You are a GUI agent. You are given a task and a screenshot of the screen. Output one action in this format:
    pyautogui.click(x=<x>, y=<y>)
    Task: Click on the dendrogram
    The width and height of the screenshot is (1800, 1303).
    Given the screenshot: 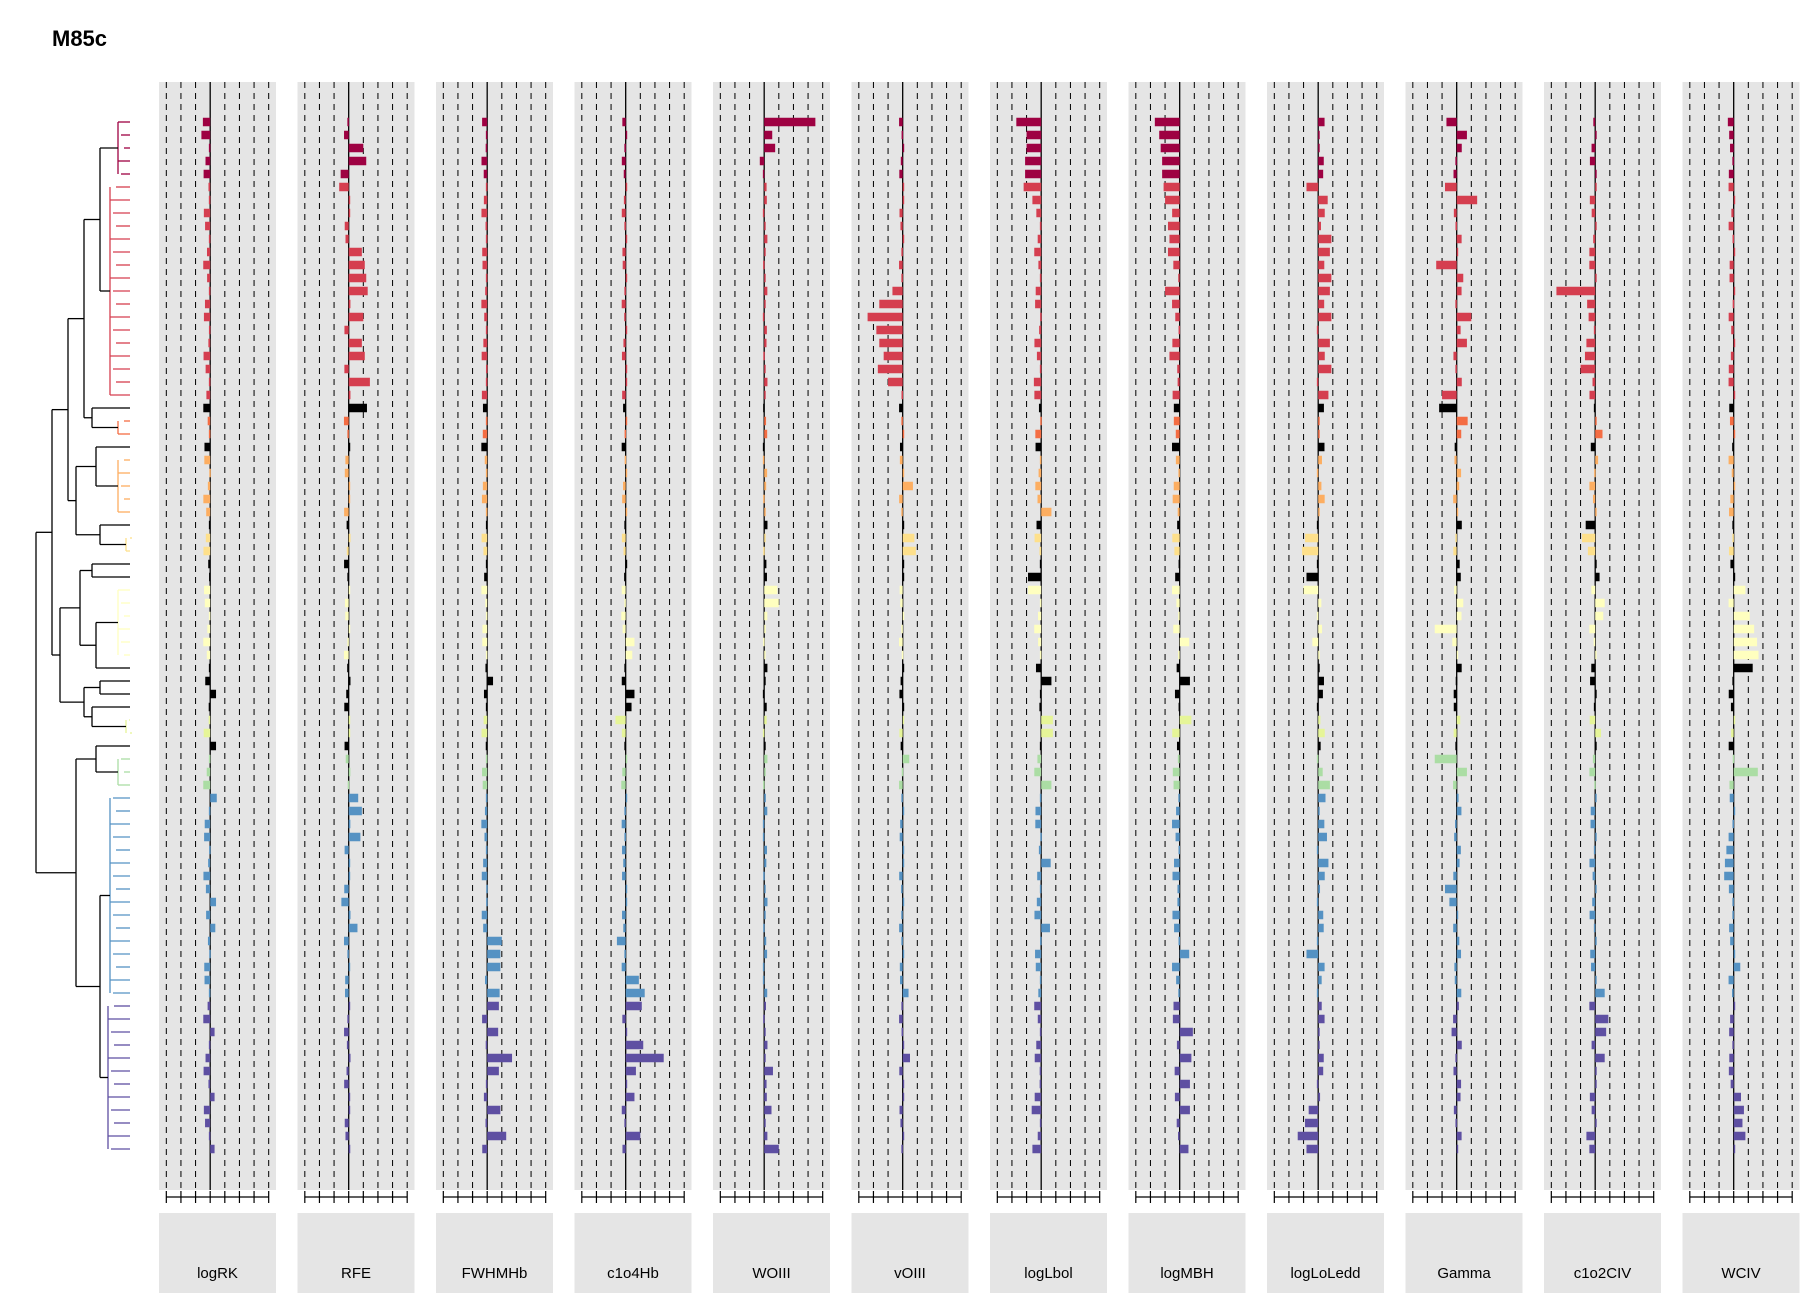 What is the action you would take?
    pyautogui.click(x=83, y=635)
    